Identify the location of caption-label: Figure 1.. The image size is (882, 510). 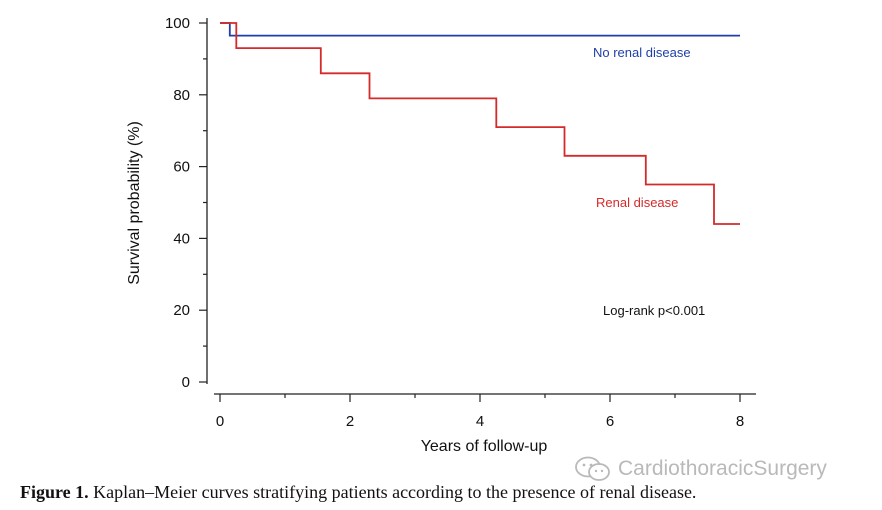
(54, 492).